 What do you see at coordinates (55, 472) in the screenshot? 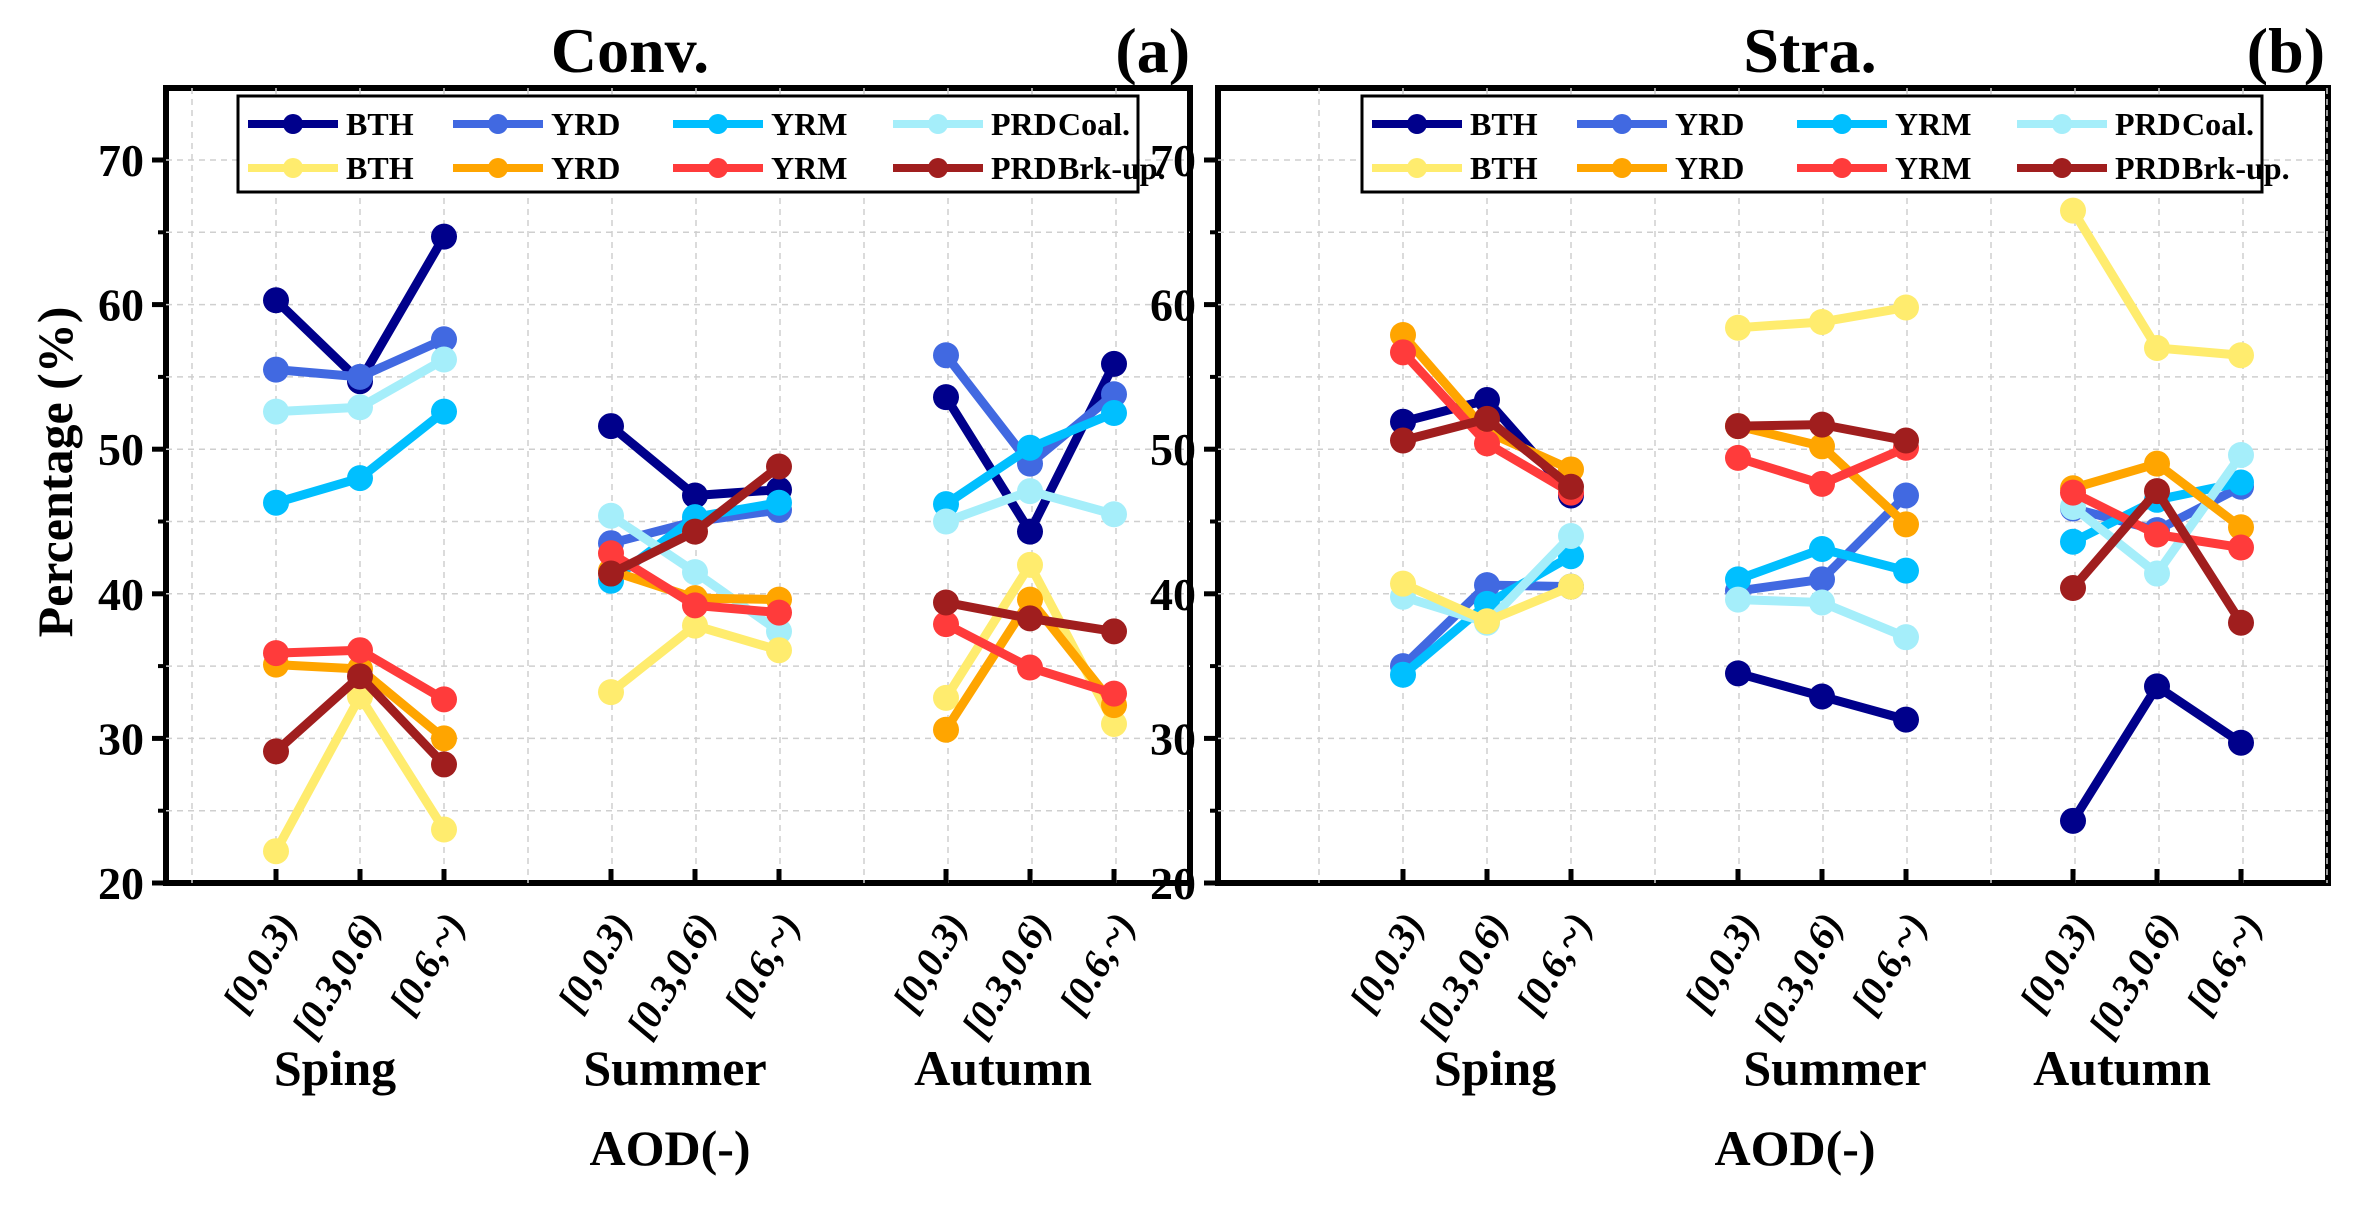
I see `y-axis-label: Percentage (%)` at bounding box center [55, 472].